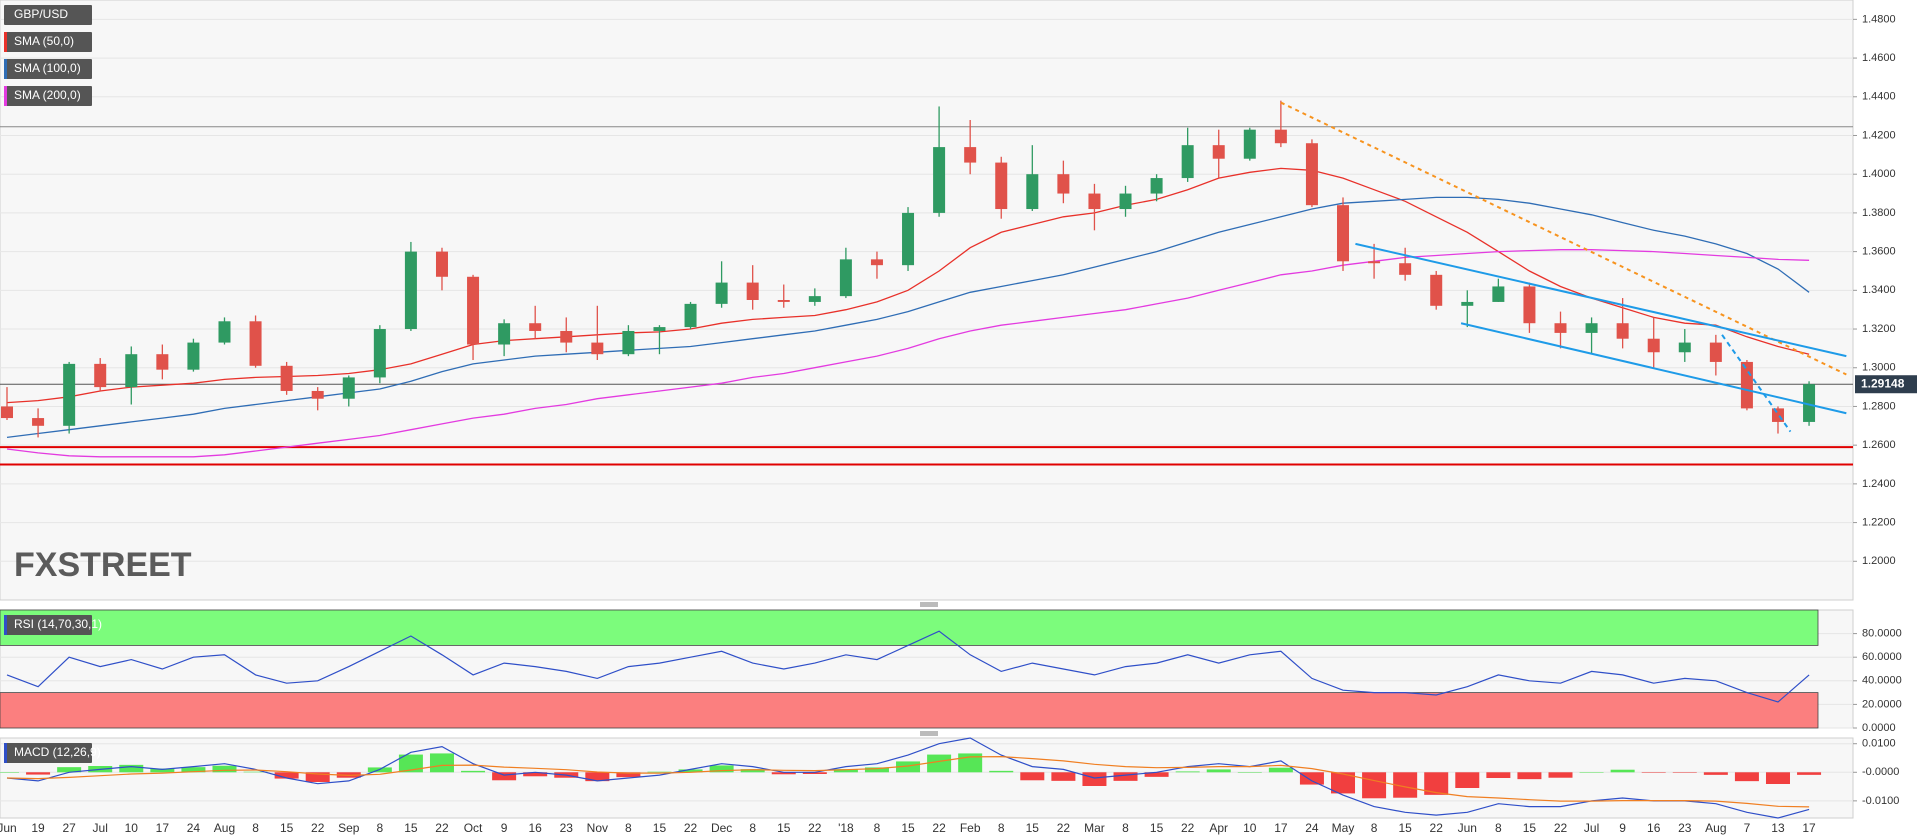 This screenshot has width=1919, height=838. What do you see at coordinates (1879, 290) in the screenshot?
I see `y-tick-label: 1.3400` at bounding box center [1879, 290].